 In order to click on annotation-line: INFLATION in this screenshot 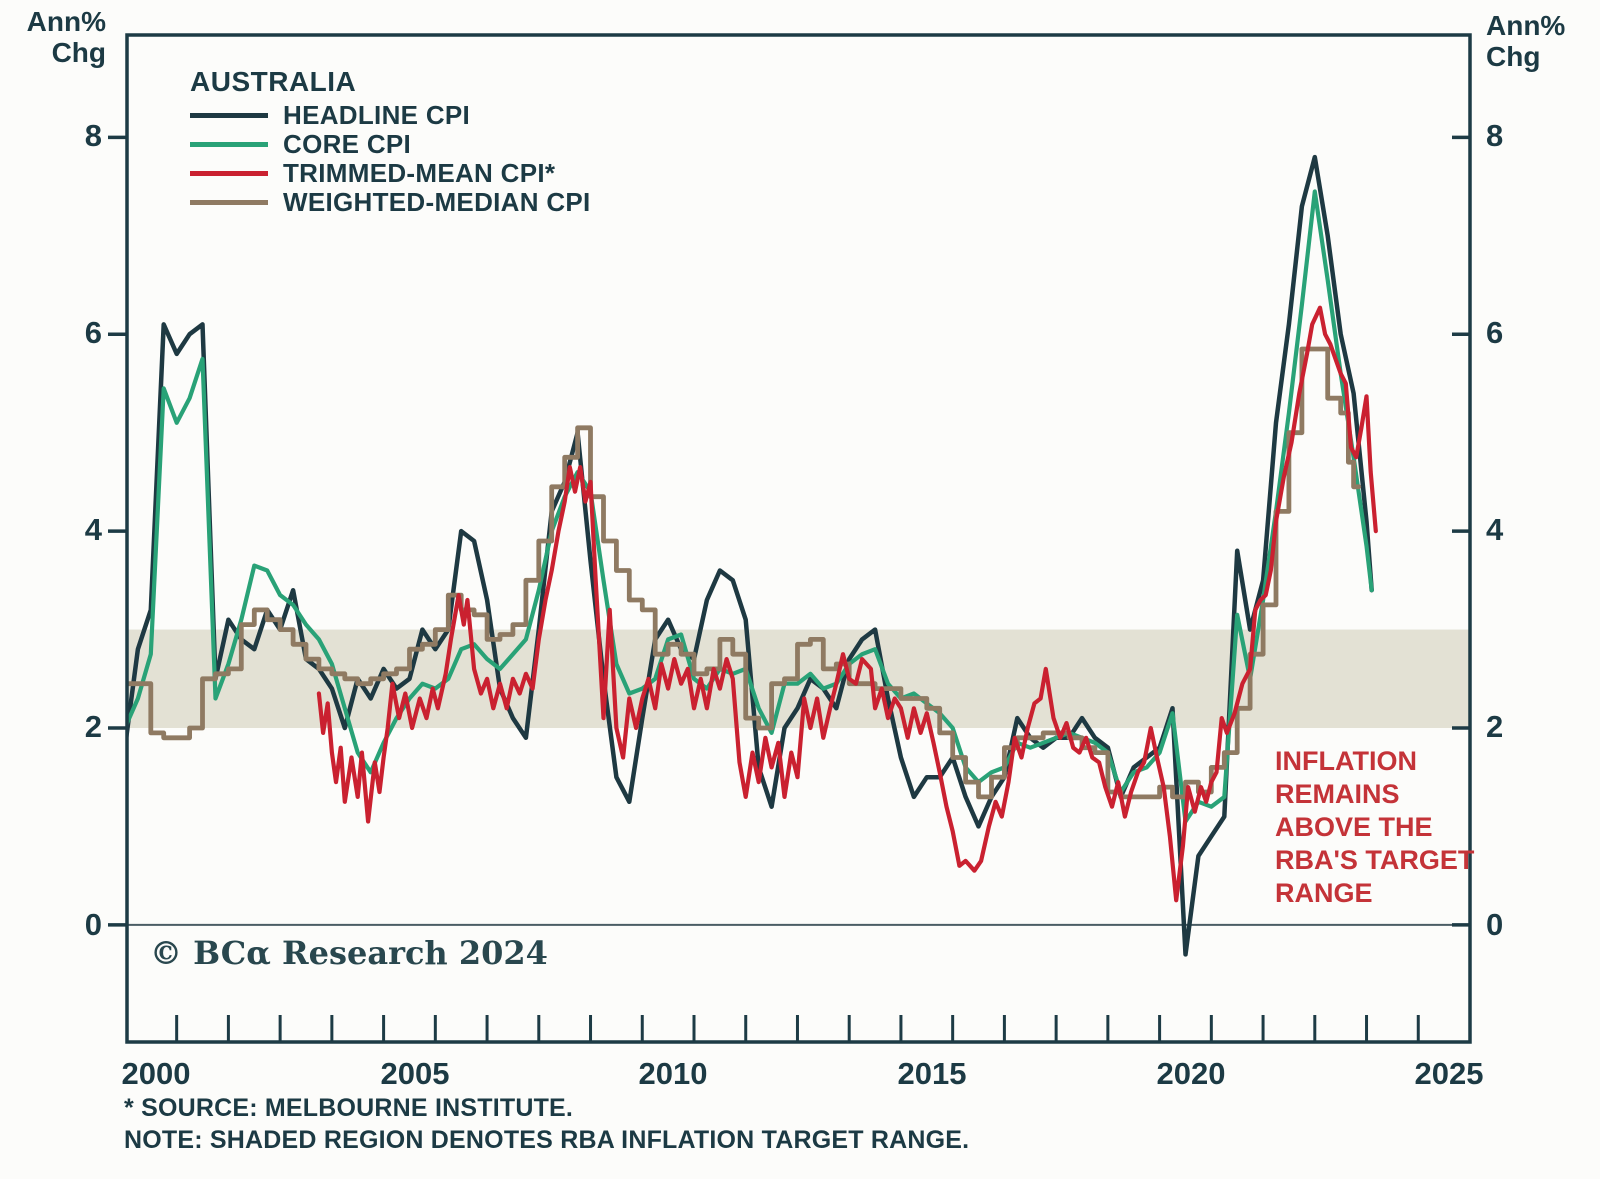, I will do `click(1346, 761)`.